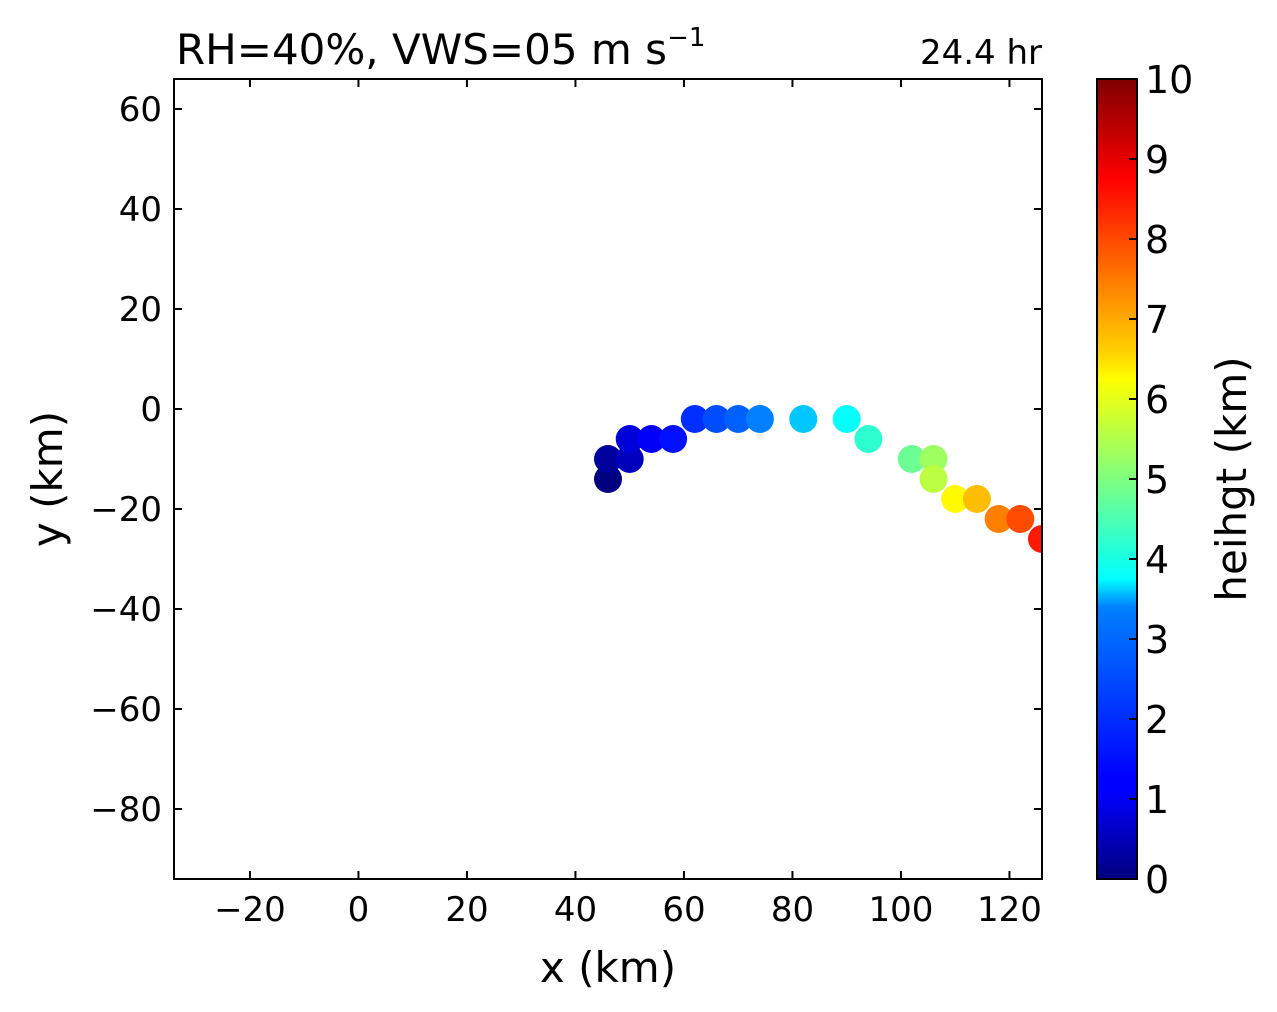  I want to click on x-tick-label: 20, so click(466, 910).